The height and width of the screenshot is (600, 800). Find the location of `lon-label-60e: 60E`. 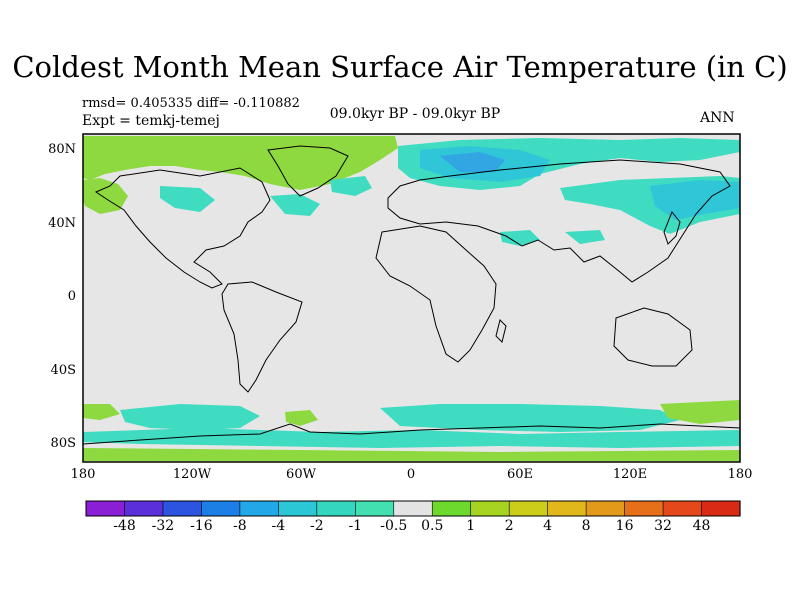

lon-label-60e: 60E is located at coordinates (520, 474).